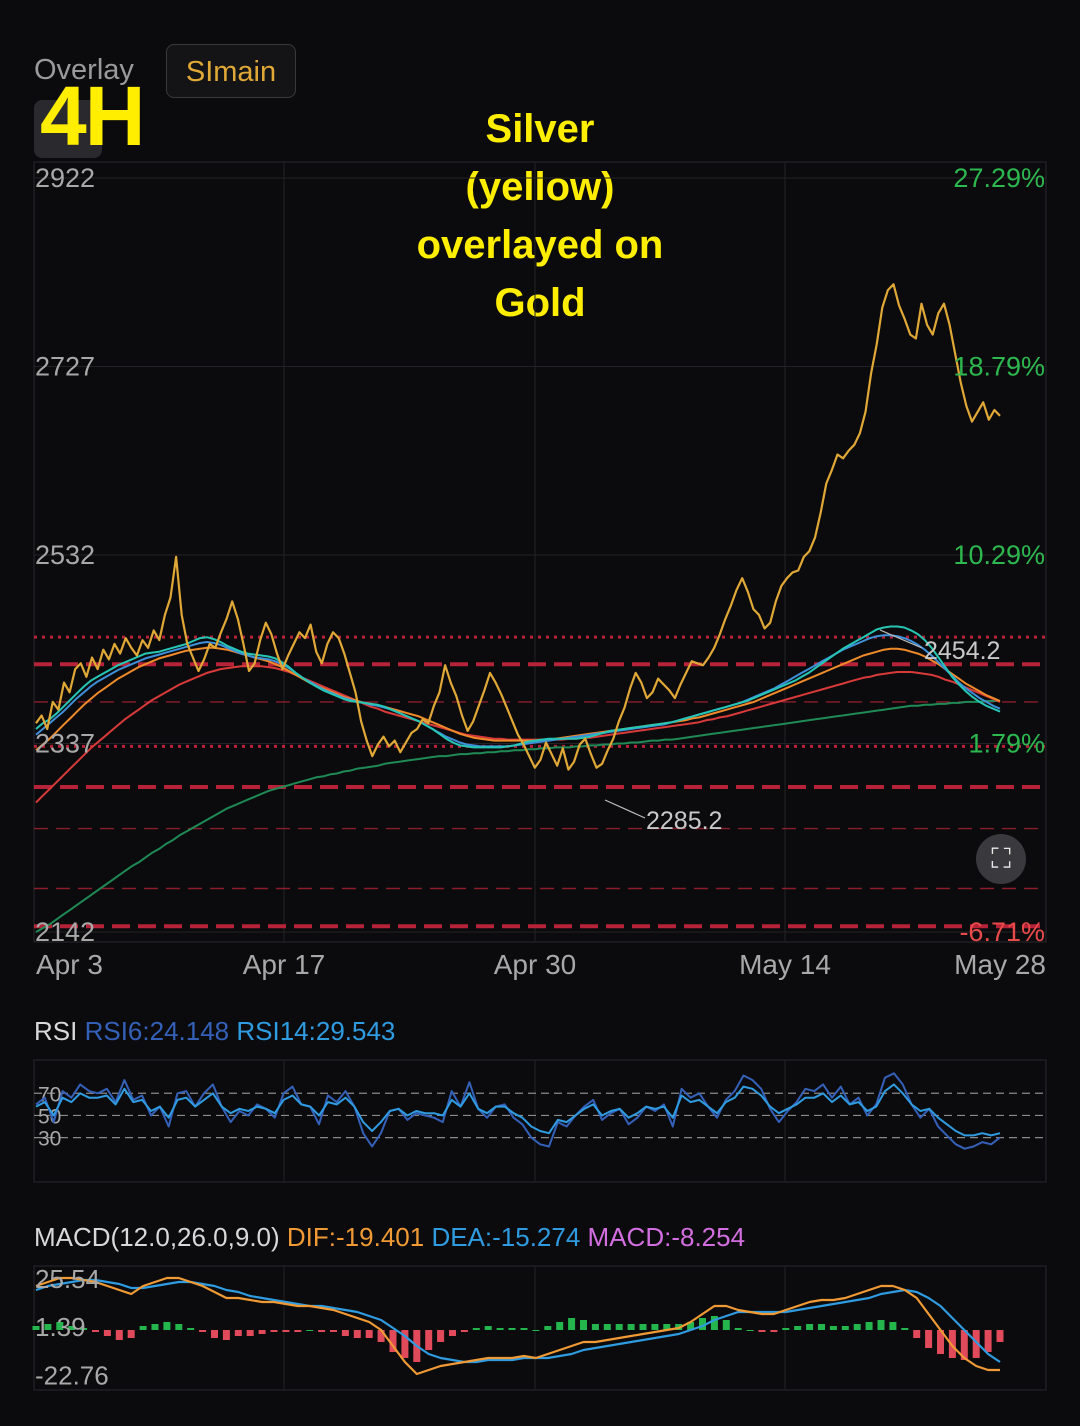  Describe the element at coordinates (625, 809) in the screenshot. I see `low-annotation-leader` at that location.